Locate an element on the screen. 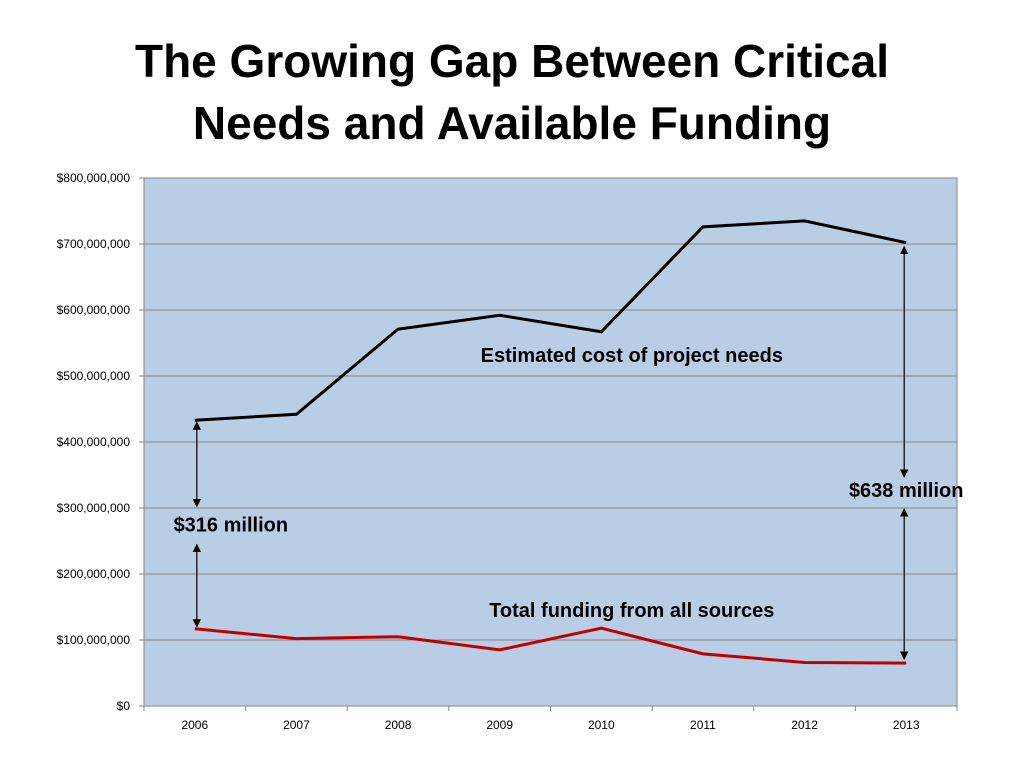 The height and width of the screenshot is (768, 1024). y-tick-label: $700,000,000 is located at coordinates (94, 244).